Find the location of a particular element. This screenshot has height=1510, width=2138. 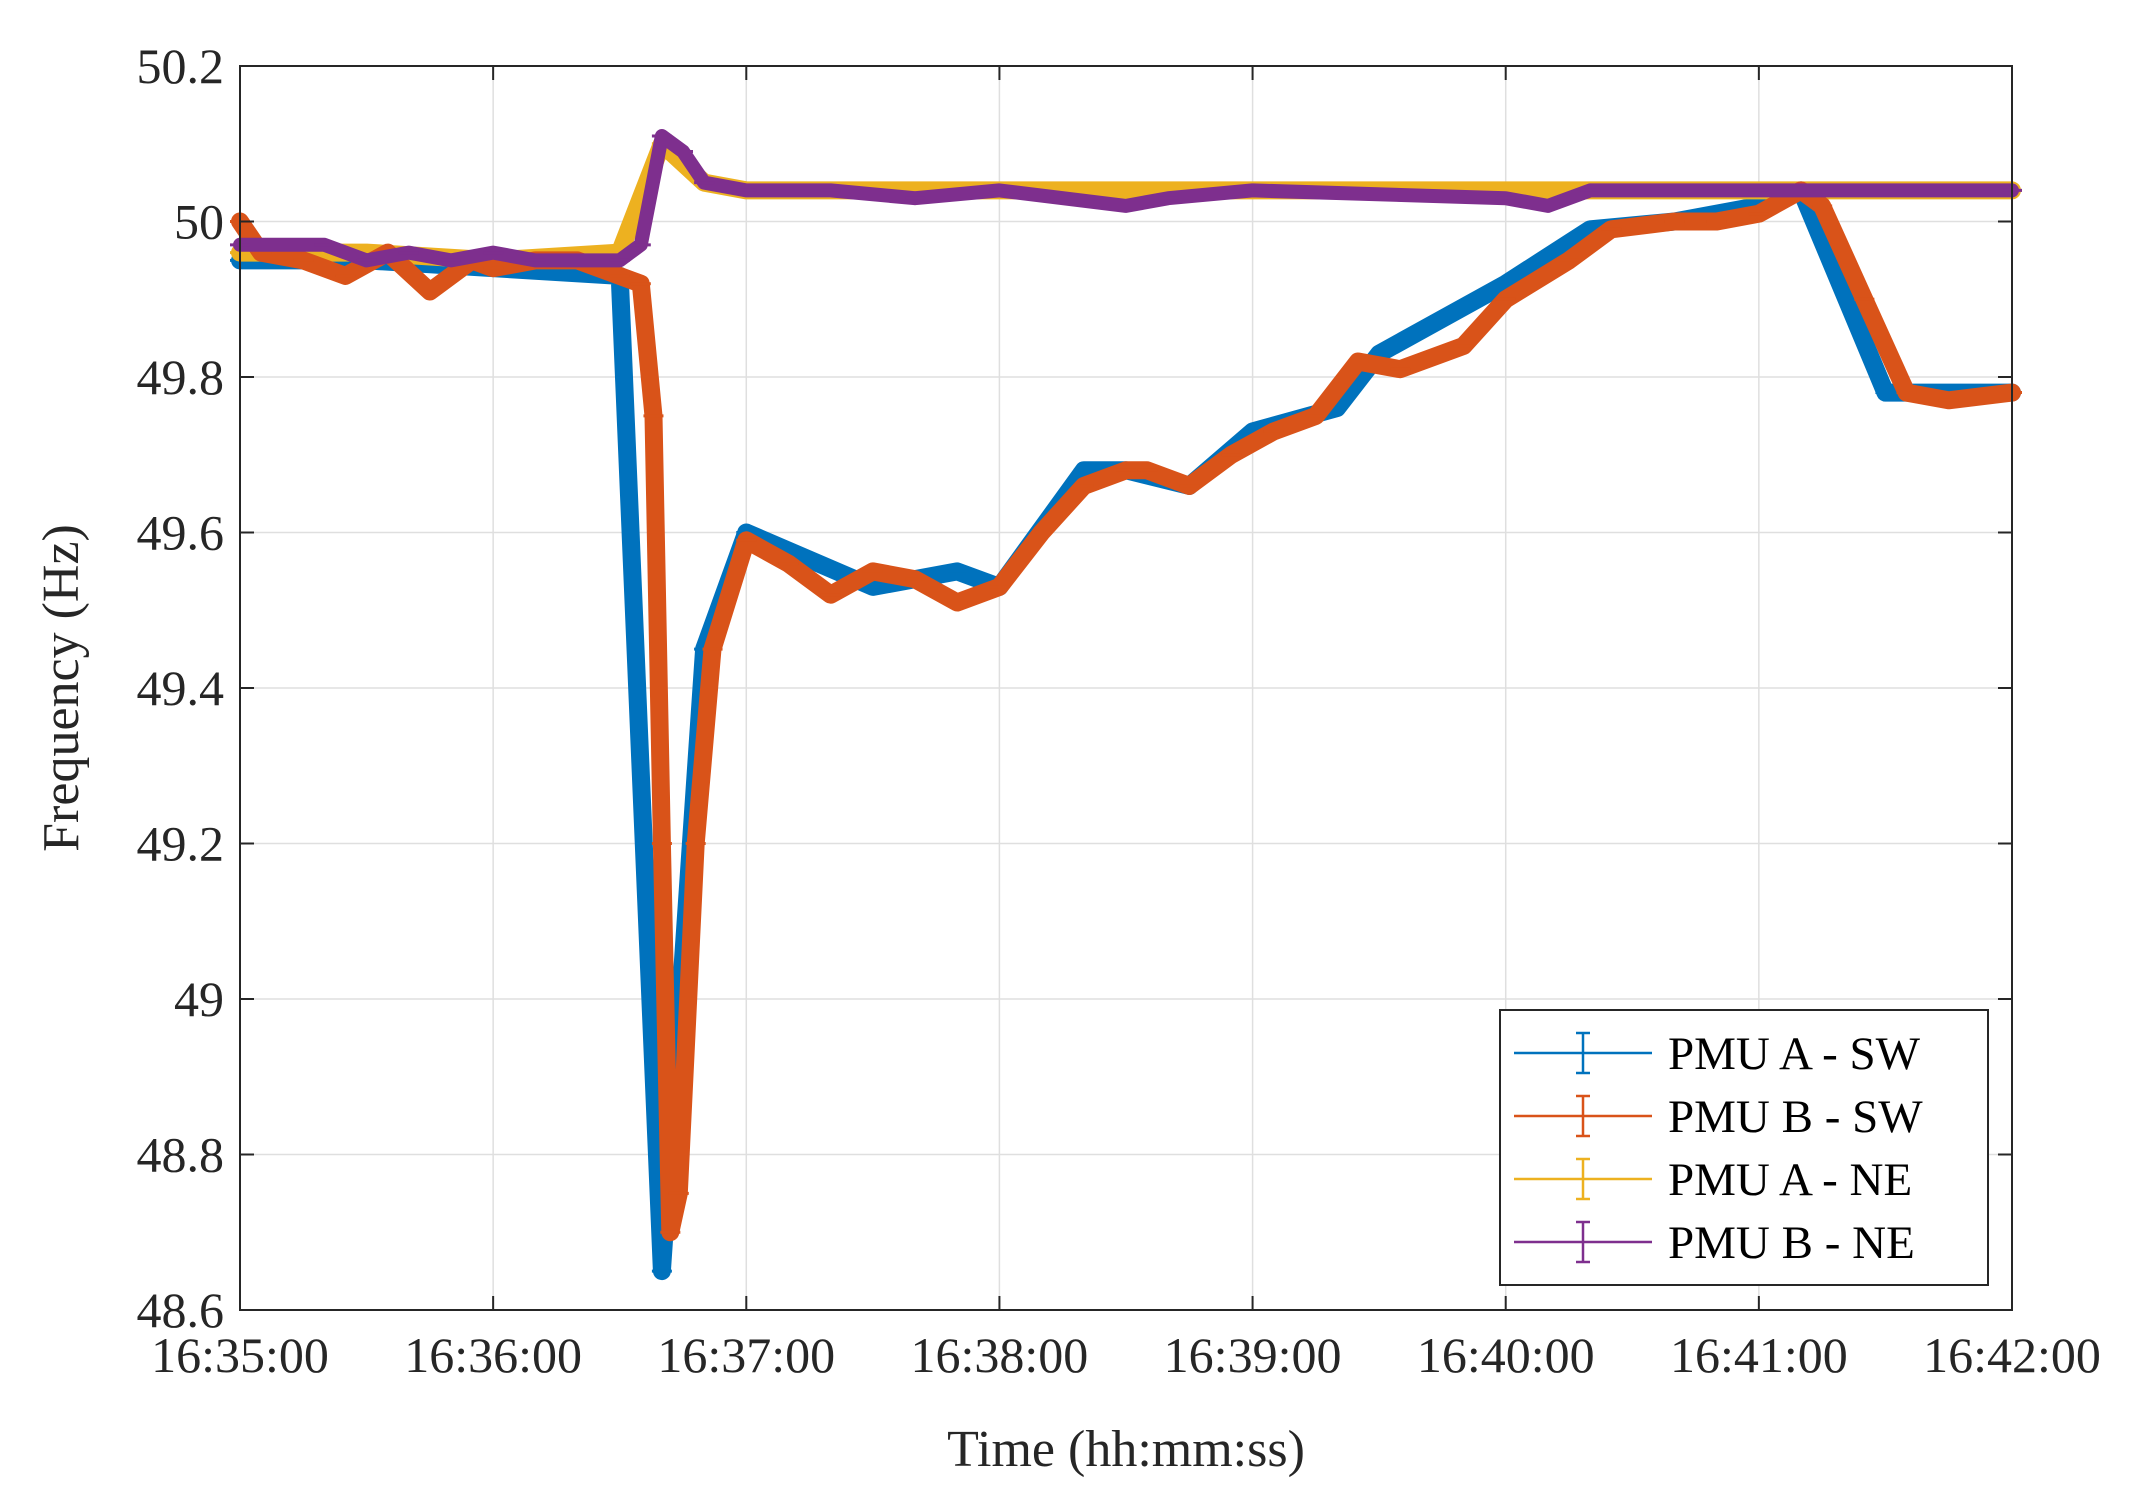

legend-item: PMU A - SW is located at coordinates (1717, 1054).